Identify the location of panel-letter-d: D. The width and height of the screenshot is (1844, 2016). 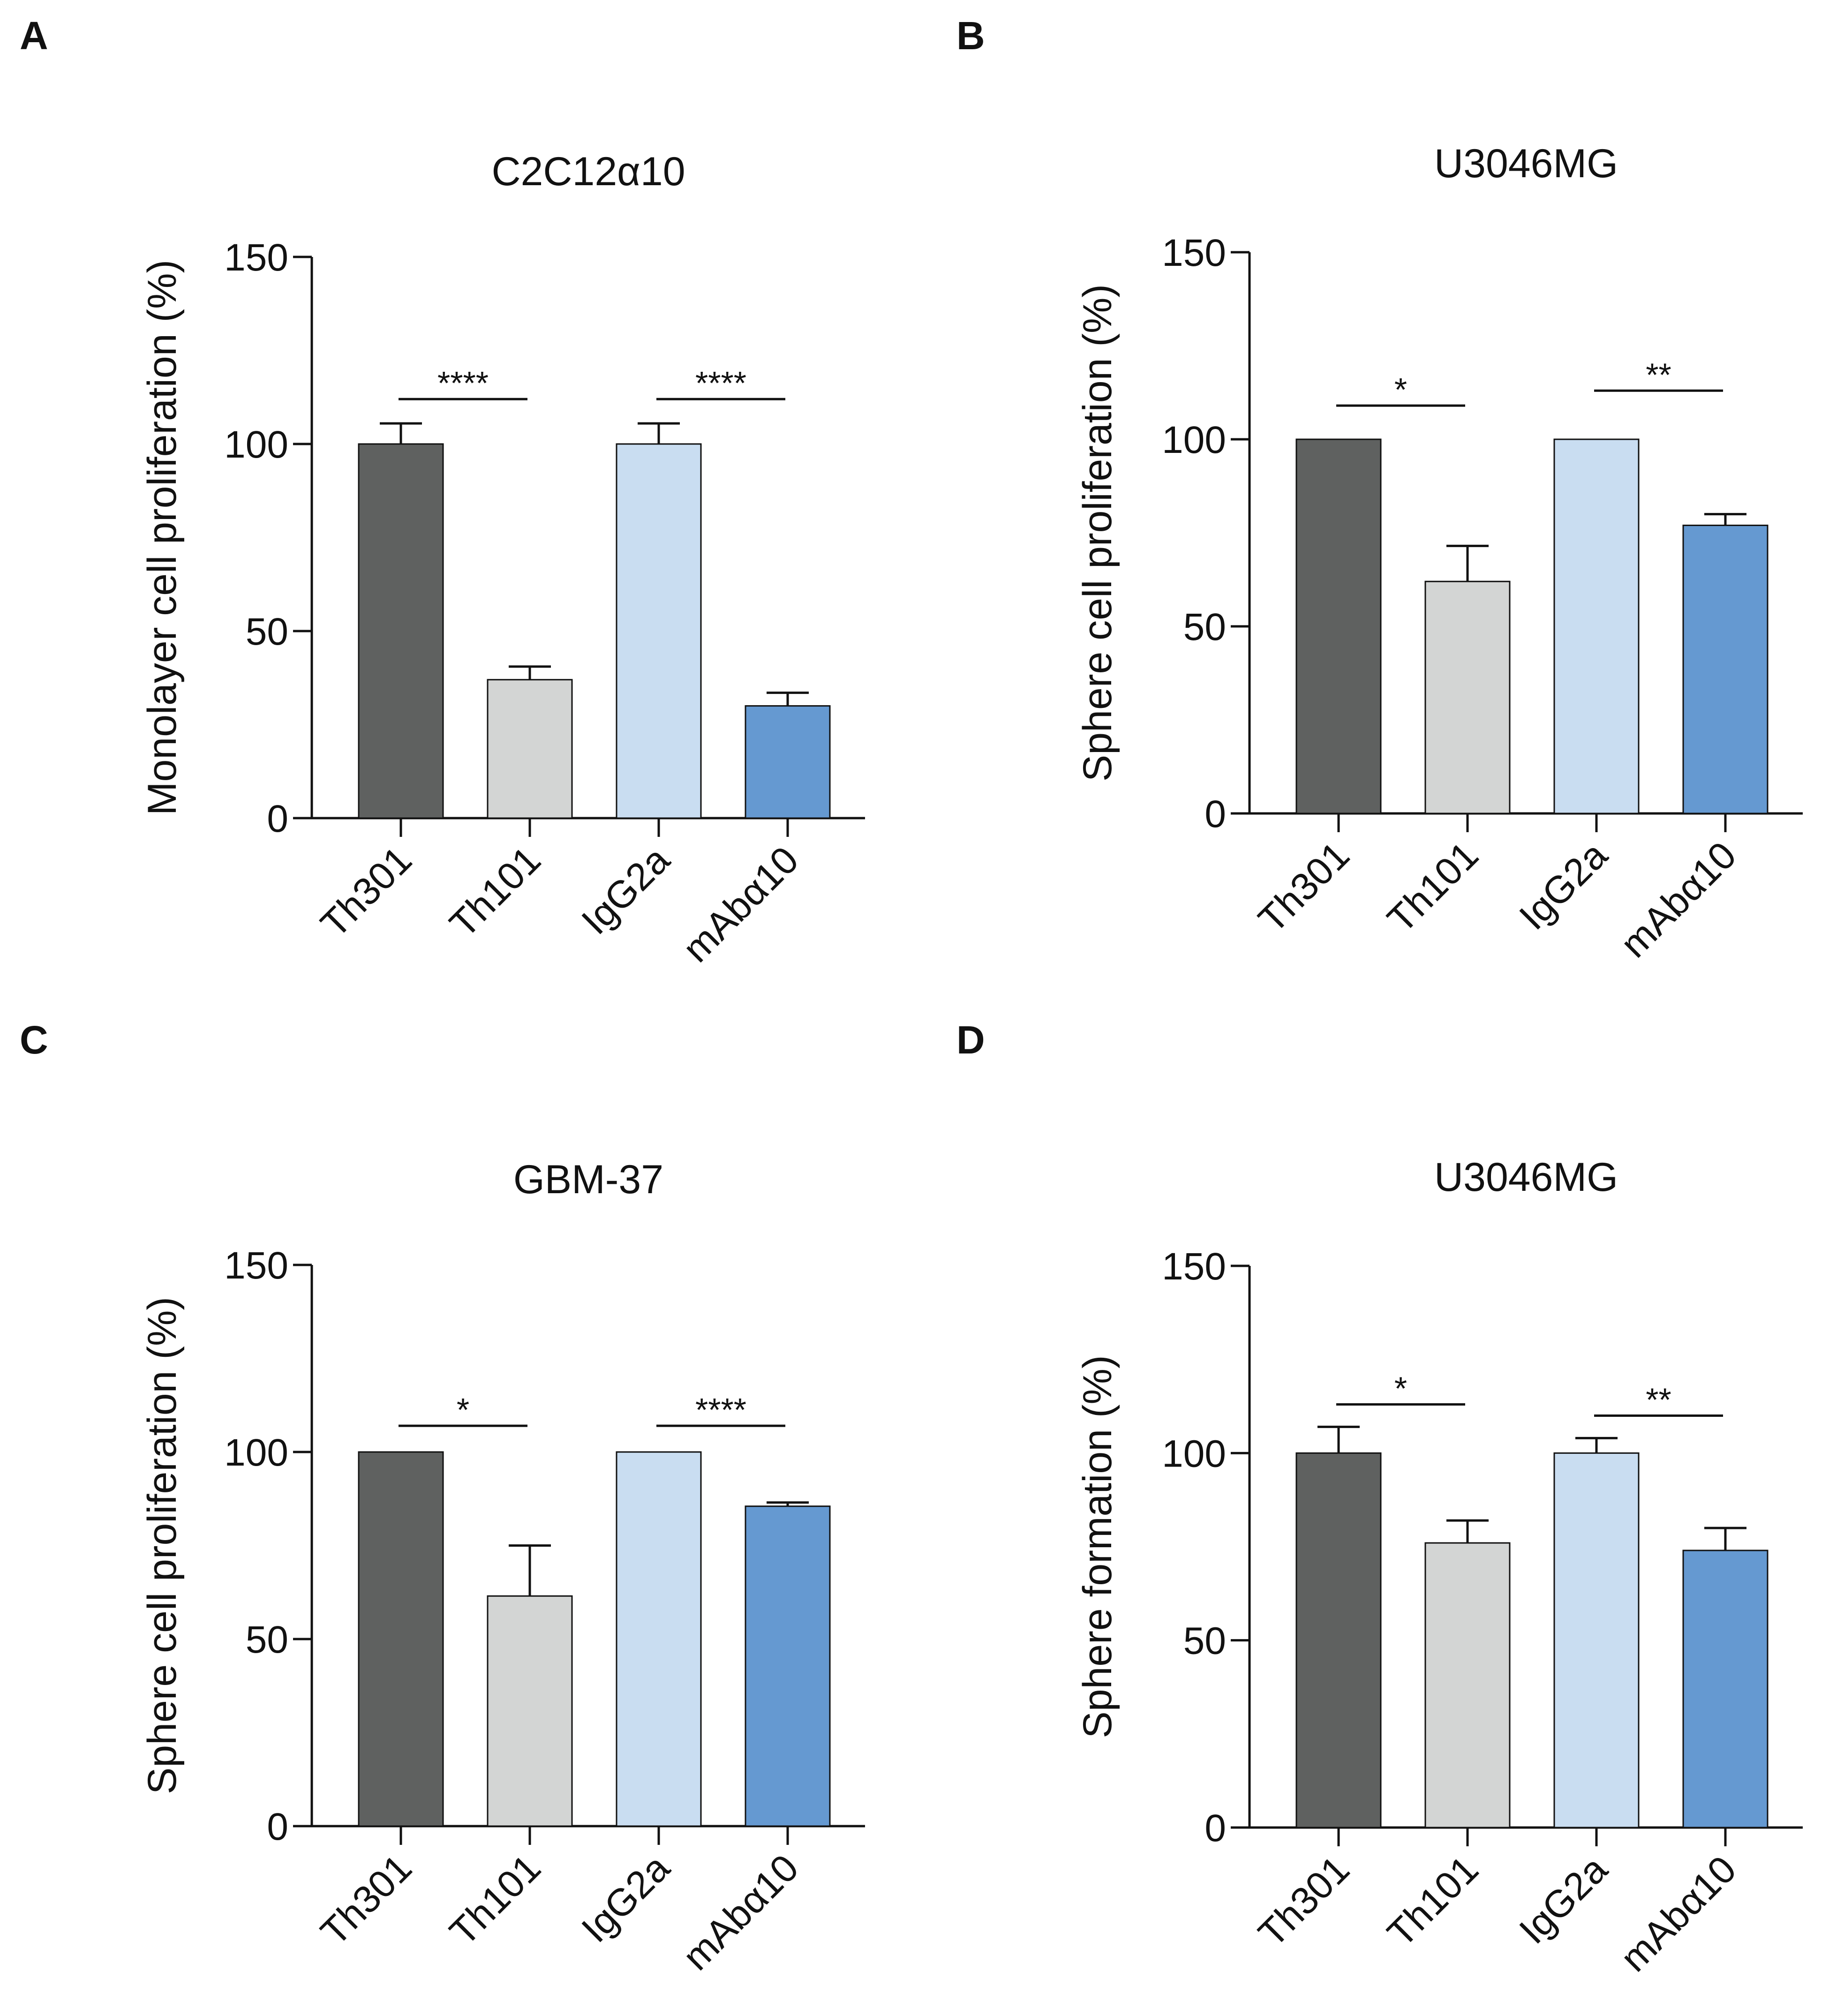
(970, 1040).